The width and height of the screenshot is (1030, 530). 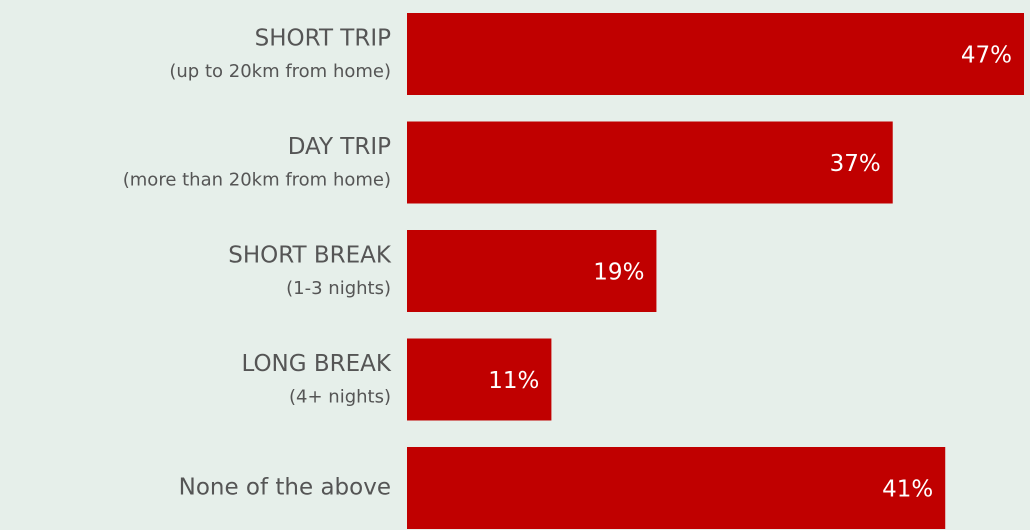 I want to click on category-label: SHORT BREAK, so click(x=310, y=256).